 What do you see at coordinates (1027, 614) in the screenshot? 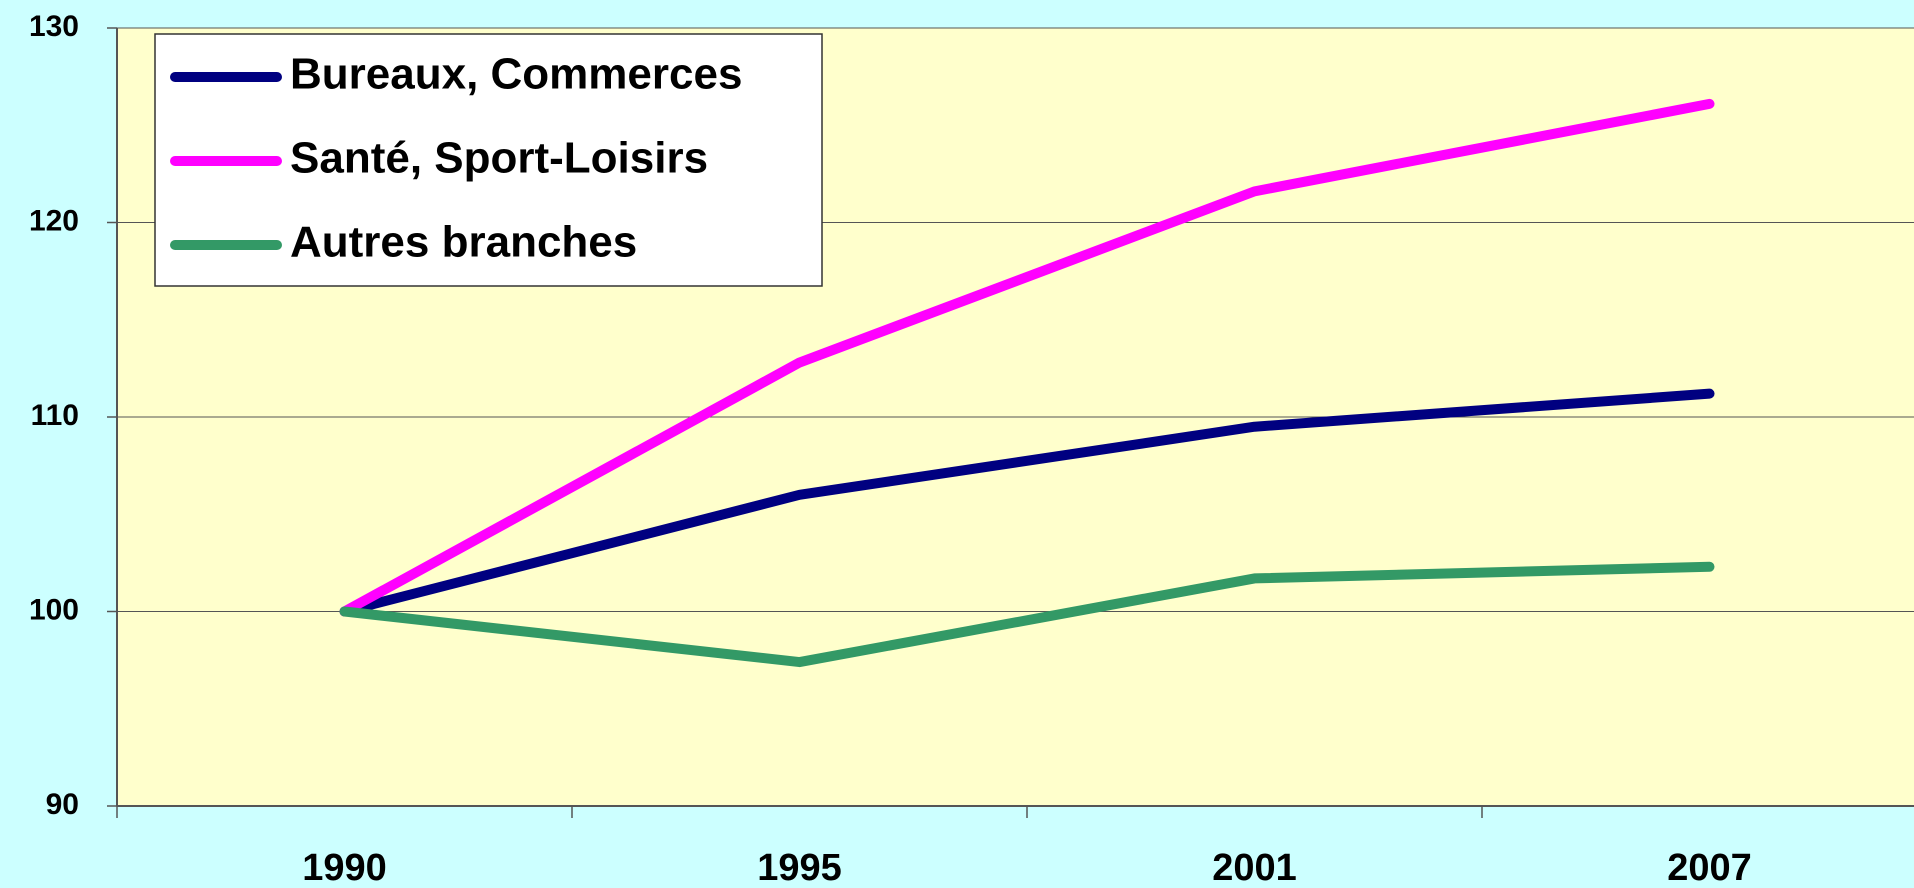
I see `series-line` at bounding box center [1027, 614].